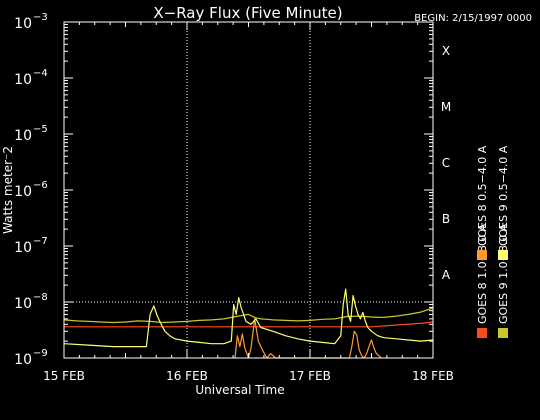 This screenshot has width=540, height=420. Describe the element at coordinates (433, 376) in the screenshot. I see `x-tick-label-3: 18 FEB` at that location.